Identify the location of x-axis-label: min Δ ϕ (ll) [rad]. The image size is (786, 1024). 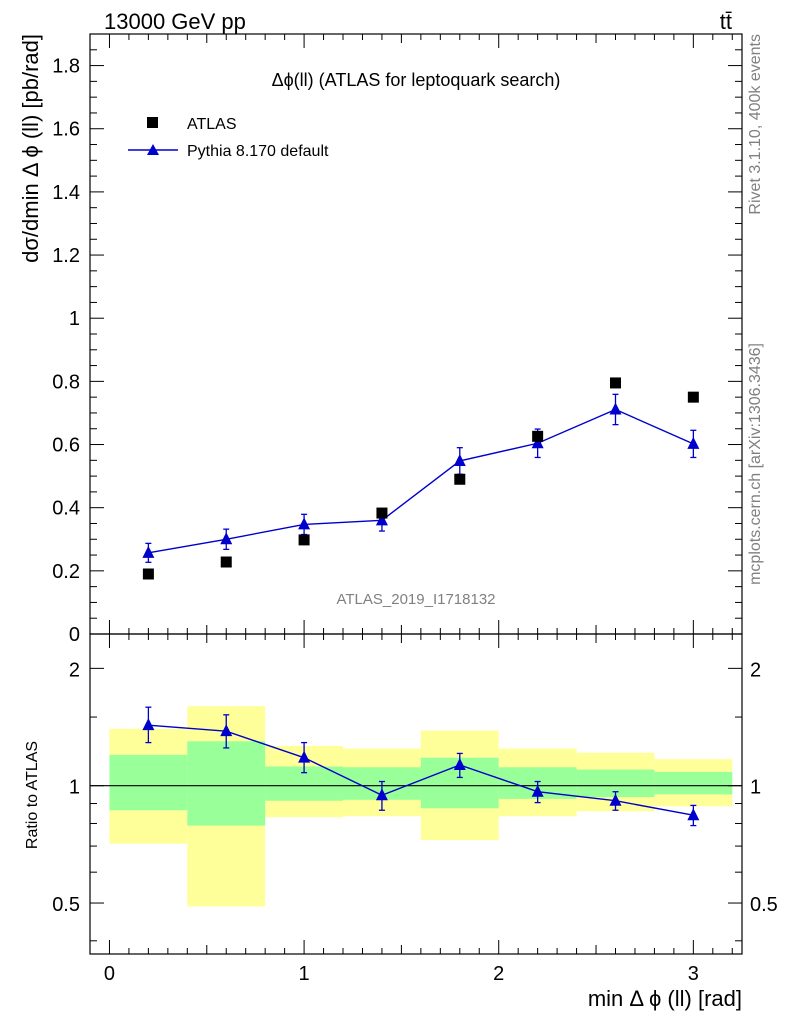
(665, 998).